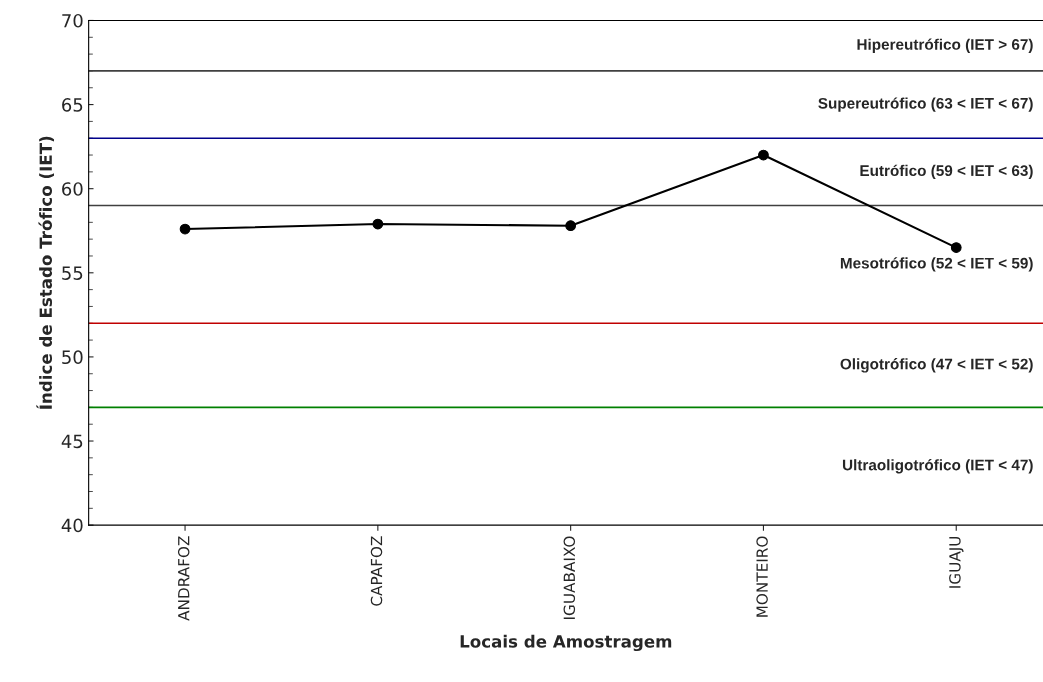 The width and height of the screenshot is (1043, 682). I want to click on y-tick-label: 55, so click(72, 273).